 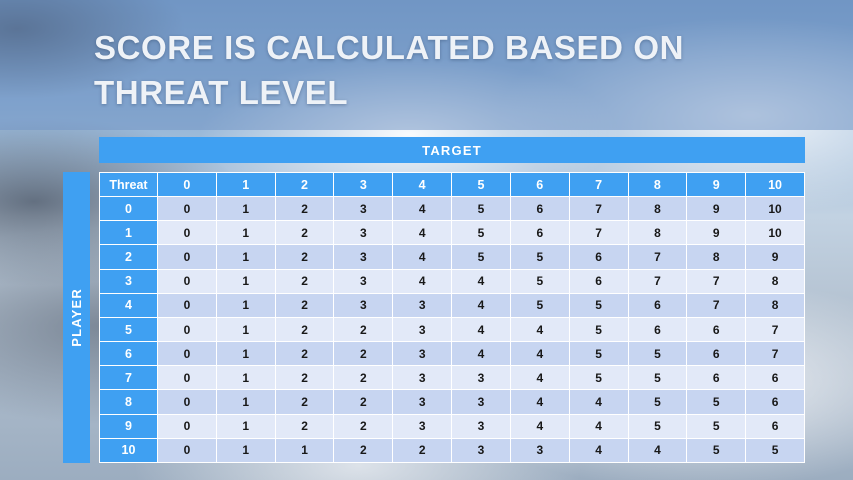 What do you see at coordinates (76, 317) in the screenshot?
I see `player-label: PLAYER` at bounding box center [76, 317].